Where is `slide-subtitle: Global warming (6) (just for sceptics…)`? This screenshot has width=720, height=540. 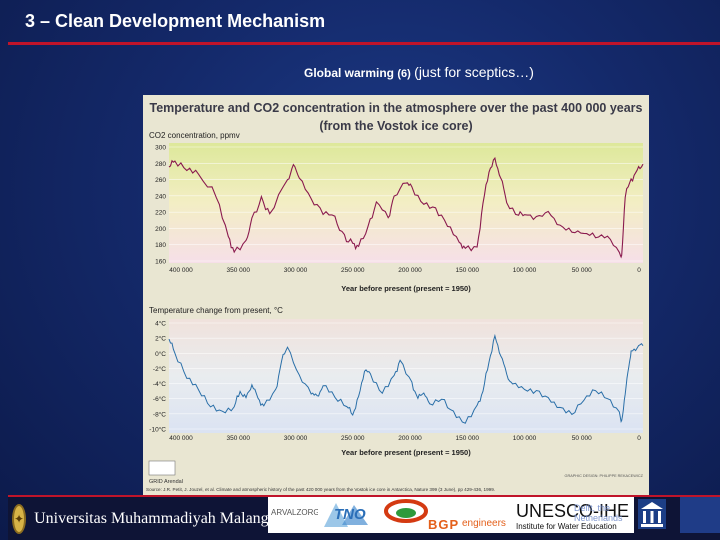
slide-subtitle: Global warming (6) (just for sceptics…) is located at coordinates (419, 72).